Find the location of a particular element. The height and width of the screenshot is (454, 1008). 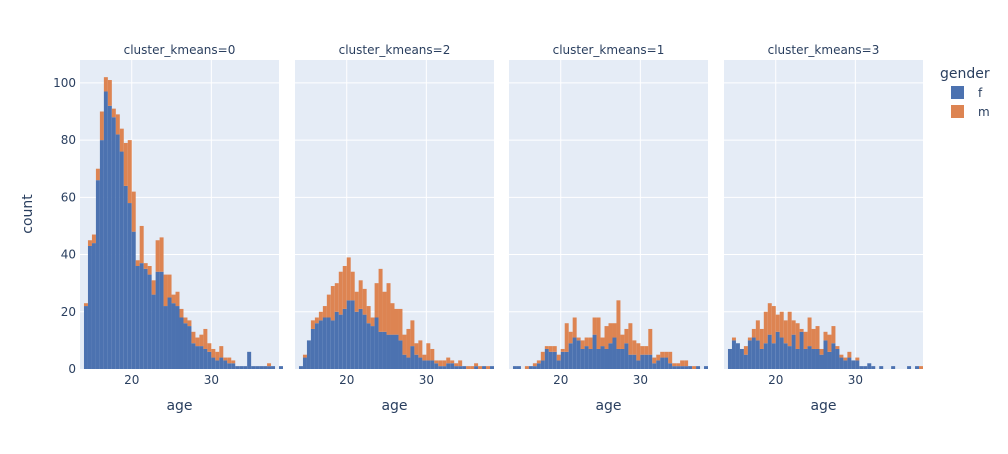

facet-title: cluster_kmeans=2 is located at coordinates (395, 50).